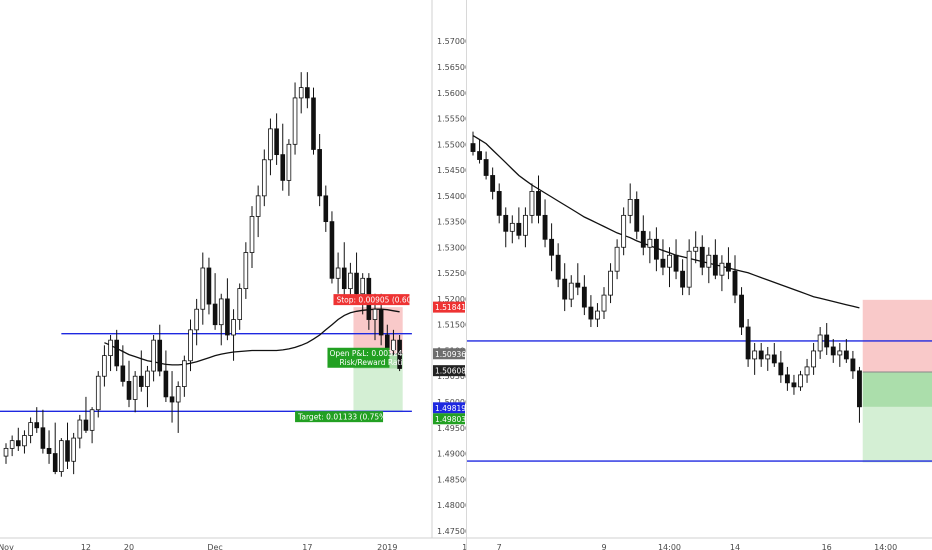 This screenshot has width=932, height=550. I want to click on y-tick-label: 1.54000, so click(451, 196).